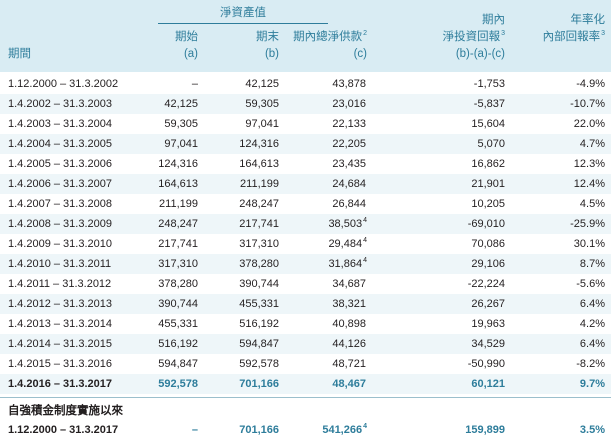  I want to click on end-nav-cell: 124,316, so click(259, 144).